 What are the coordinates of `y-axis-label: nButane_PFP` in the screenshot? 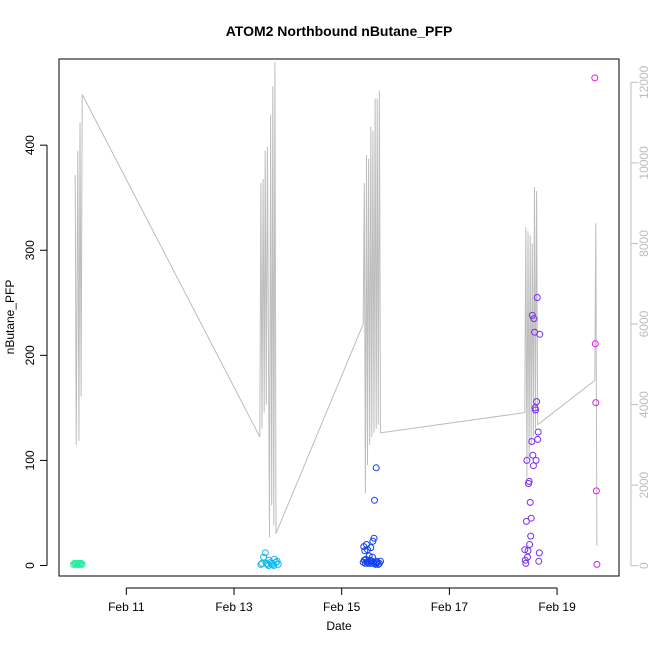 It's located at (10, 317).